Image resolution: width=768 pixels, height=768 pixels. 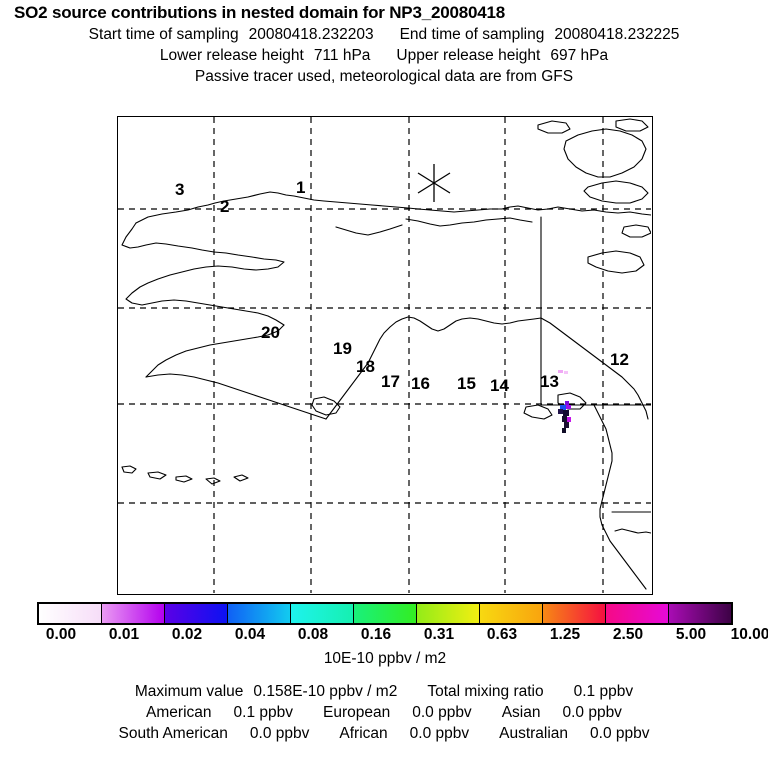 I want to click on region-label-american: American, so click(x=179, y=712).